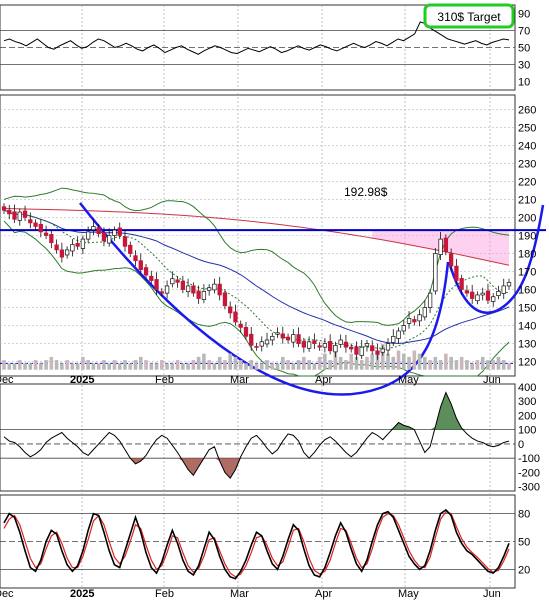  I want to click on ma-long-line, so click(256, 236).